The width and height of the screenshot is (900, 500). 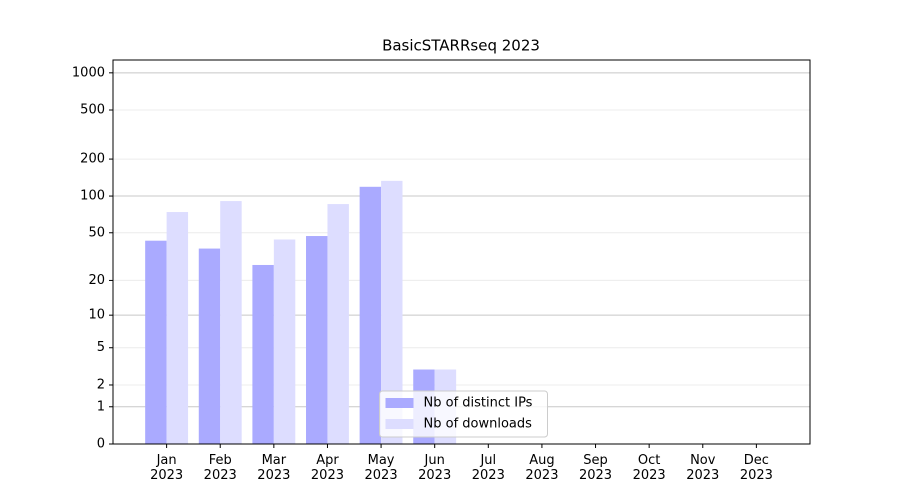 What do you see at coordinates (101, 406) in the screenshot?
I see `y-tick-label: 1` at bounding box center [101, 406].